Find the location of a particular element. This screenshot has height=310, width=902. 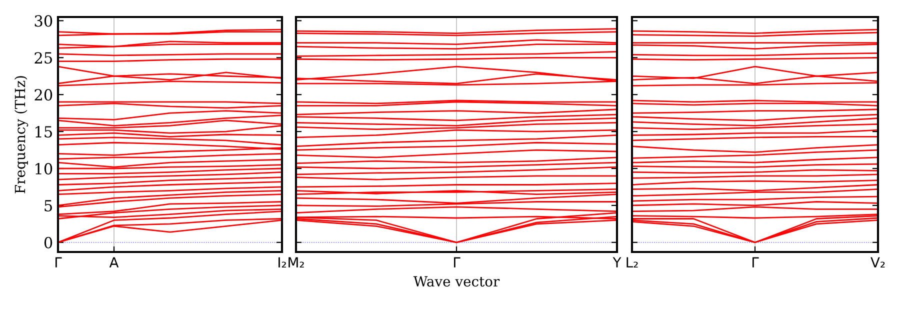

y-tick-label: 0 is located at coordinates (48, 242).